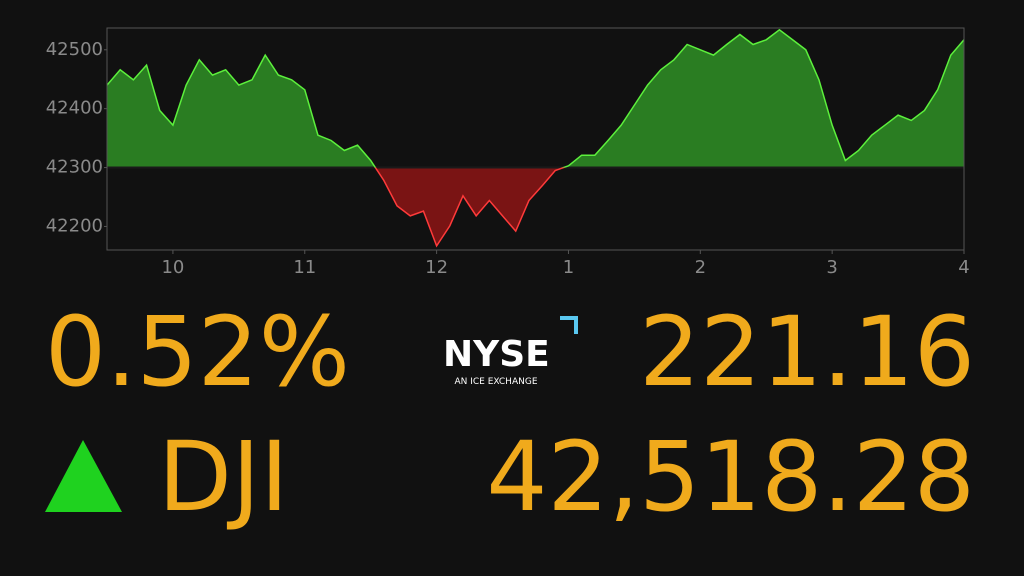 The width and height of the screenshot is (1024, 576). Describe the element at coordinates (83, 476) in the screenshot. I see `up-arrow` at that location.